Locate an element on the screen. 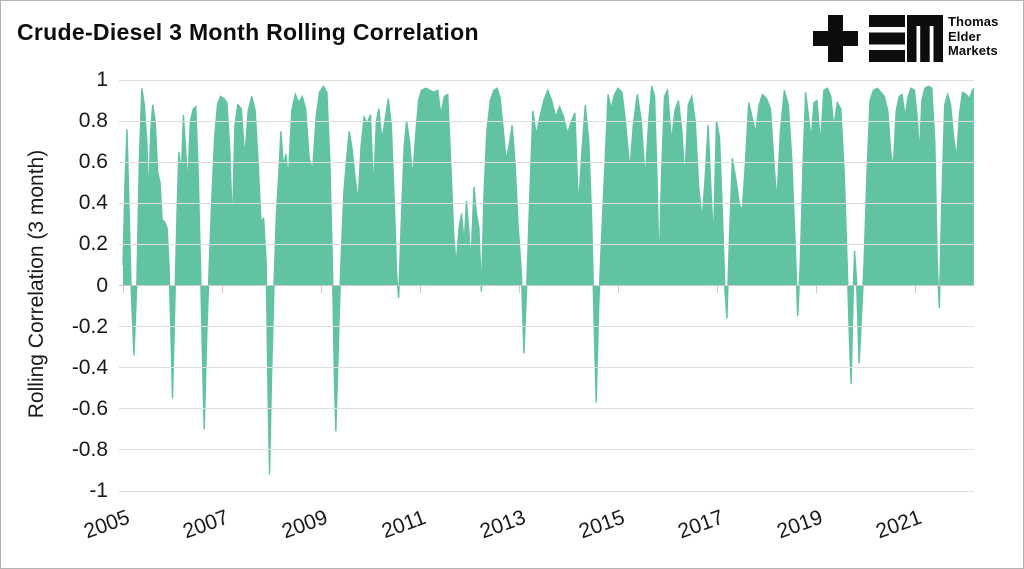 Image resolution: width=1024 pixels, height=569 pixels. y-tick-label: 0 is located at coordinates (102, 285).